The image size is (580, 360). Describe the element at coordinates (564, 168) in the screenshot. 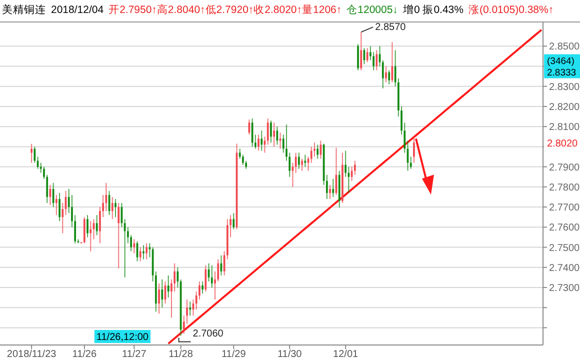

I see `y-tick-label: 2.7900` at that location.